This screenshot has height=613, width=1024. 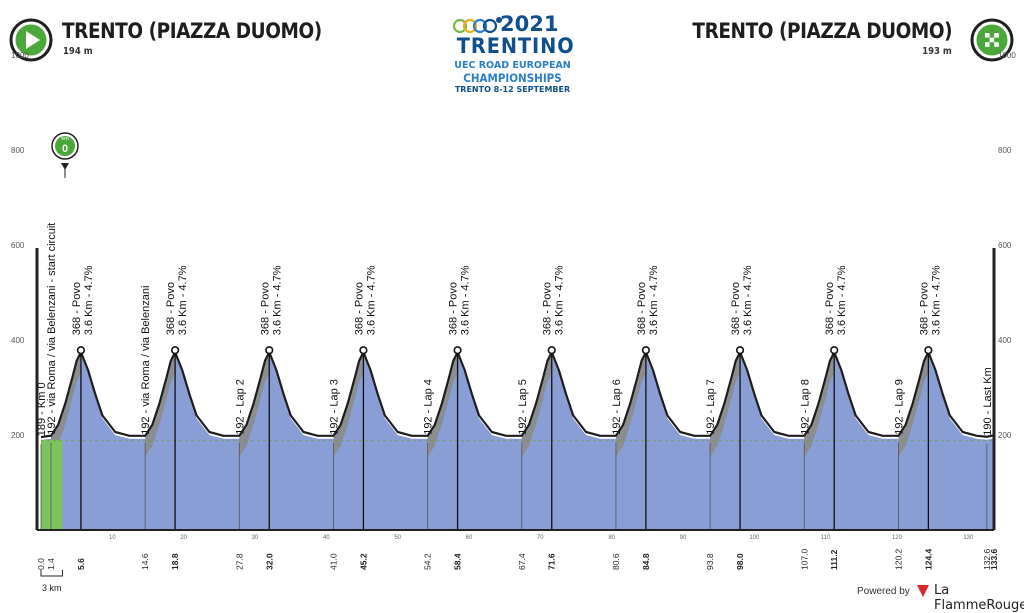 What do you see at coordinates (18, 245) in the screenshot?
I see `y-tick-label-left: 600` at bounding box center [18, 245].